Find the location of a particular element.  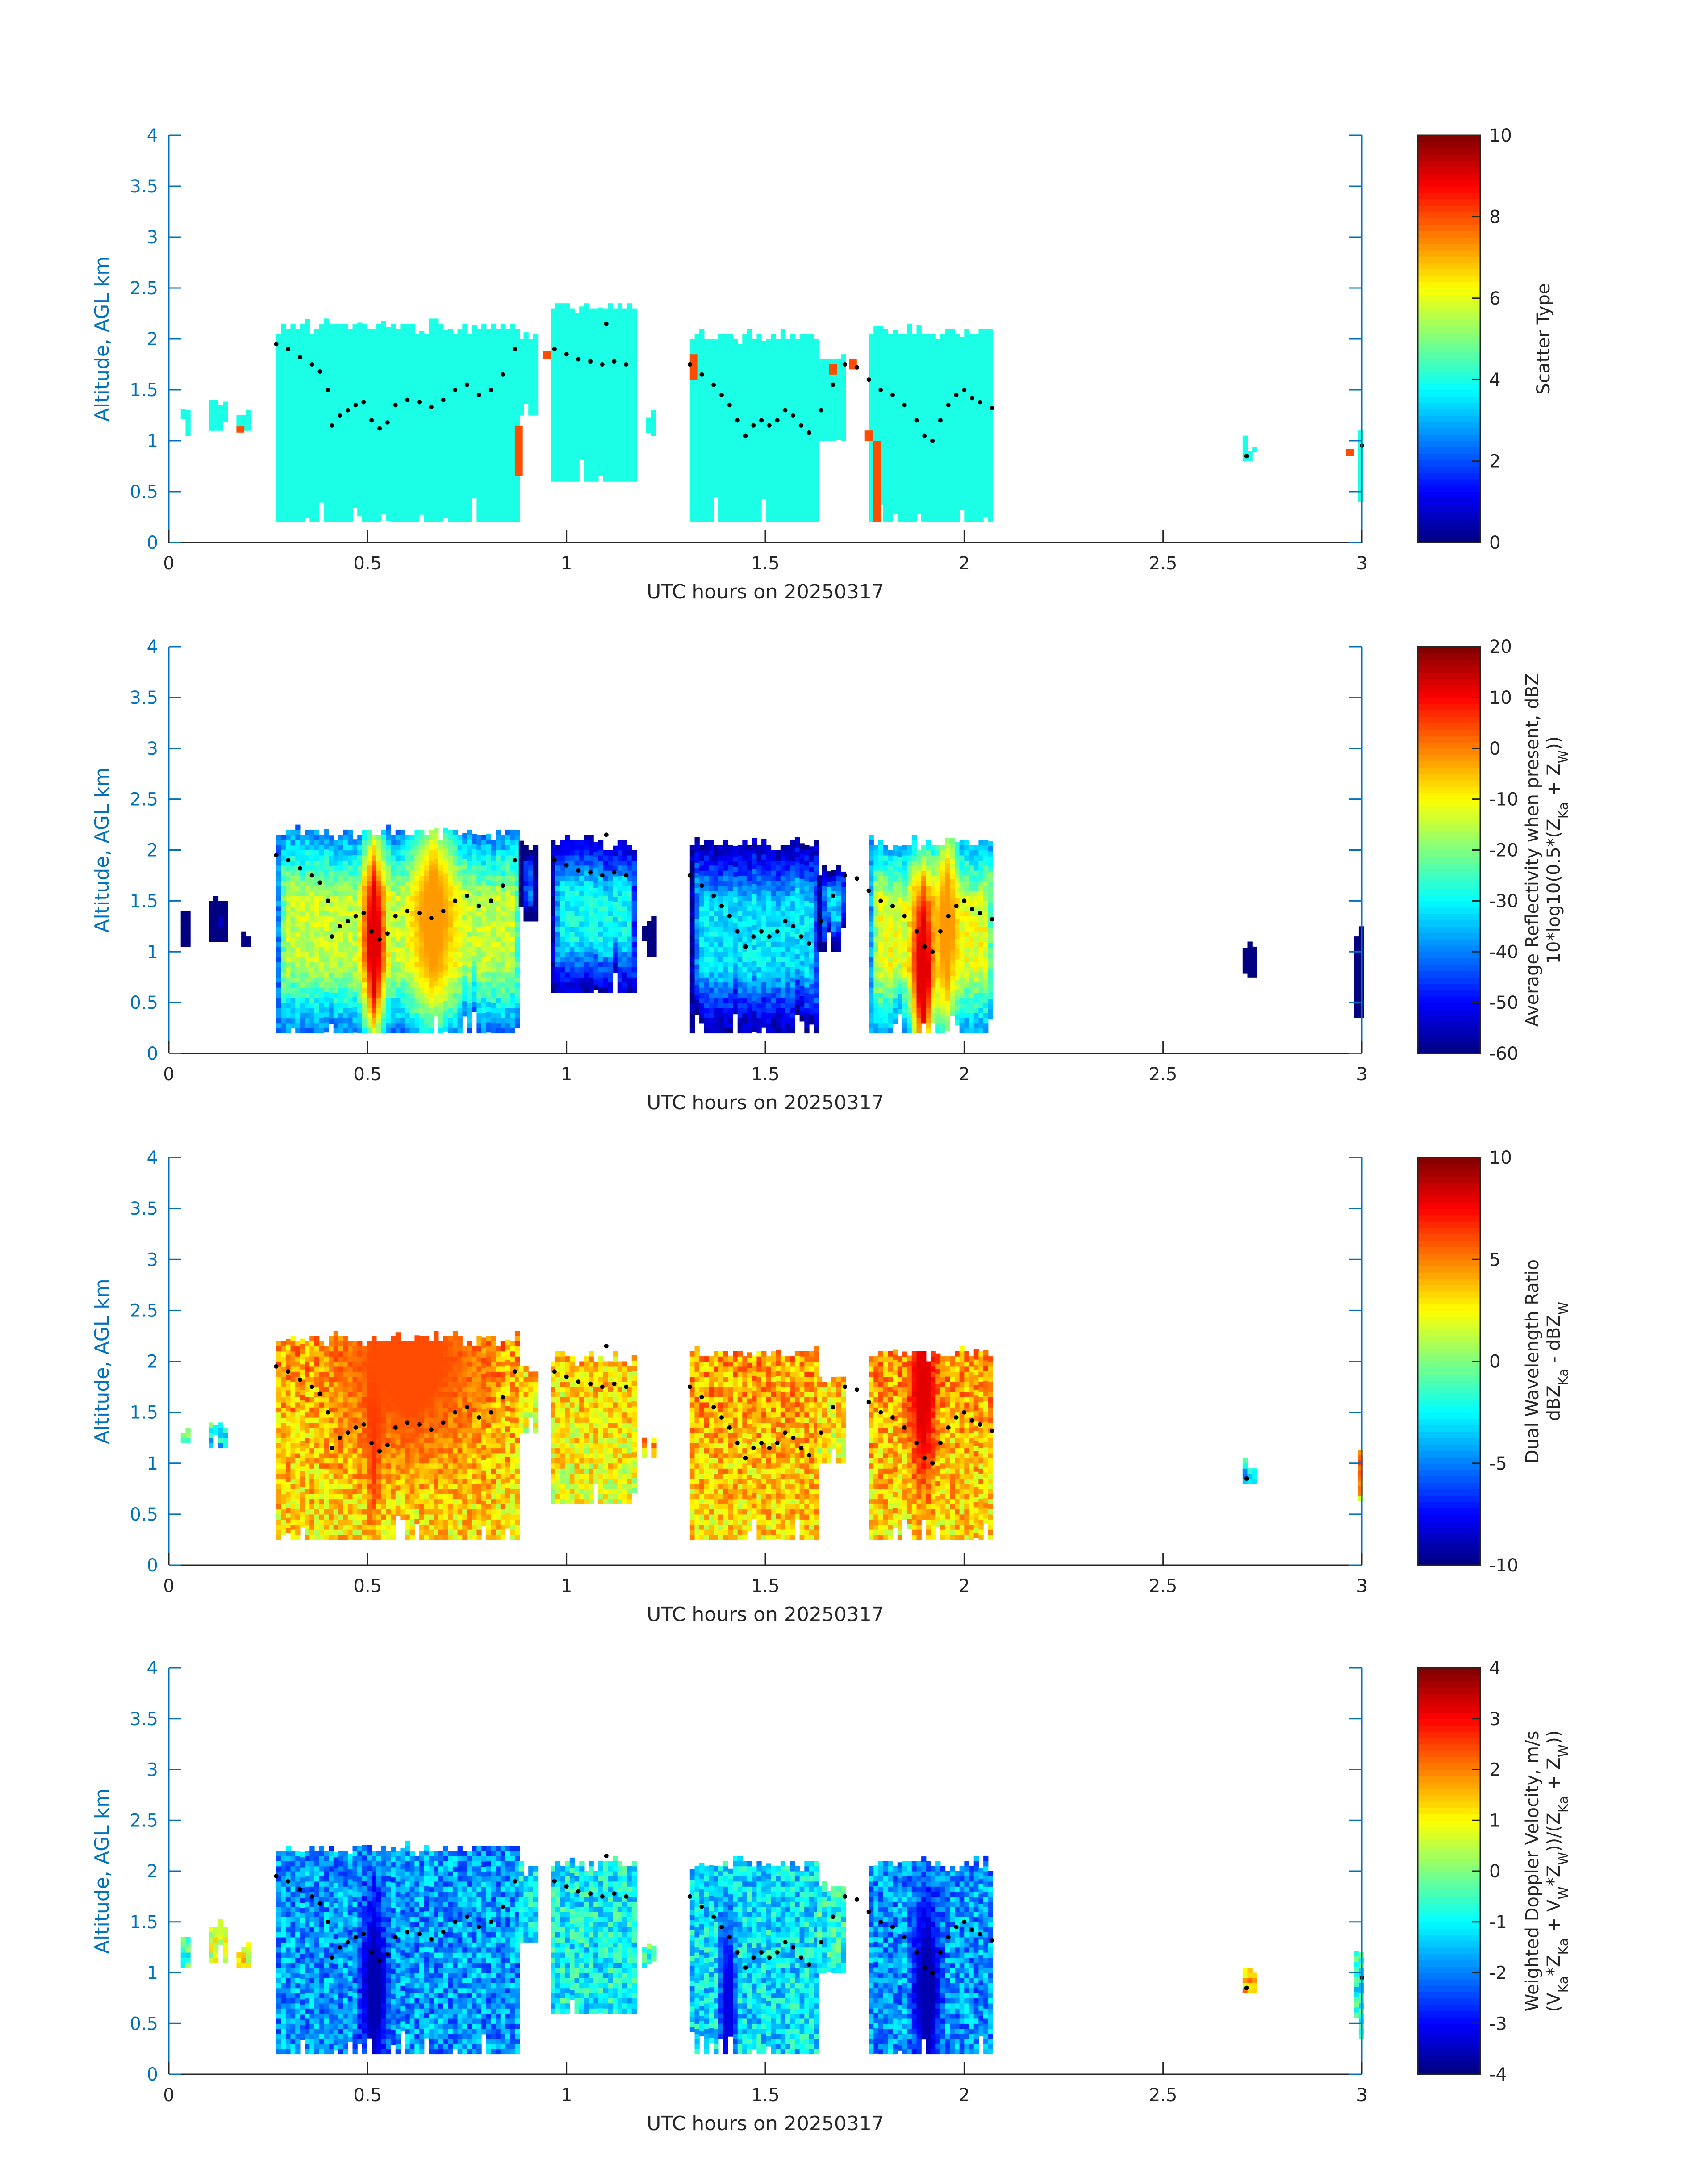

x-tick-label: 0.5 is located at coordinates (368, 563).